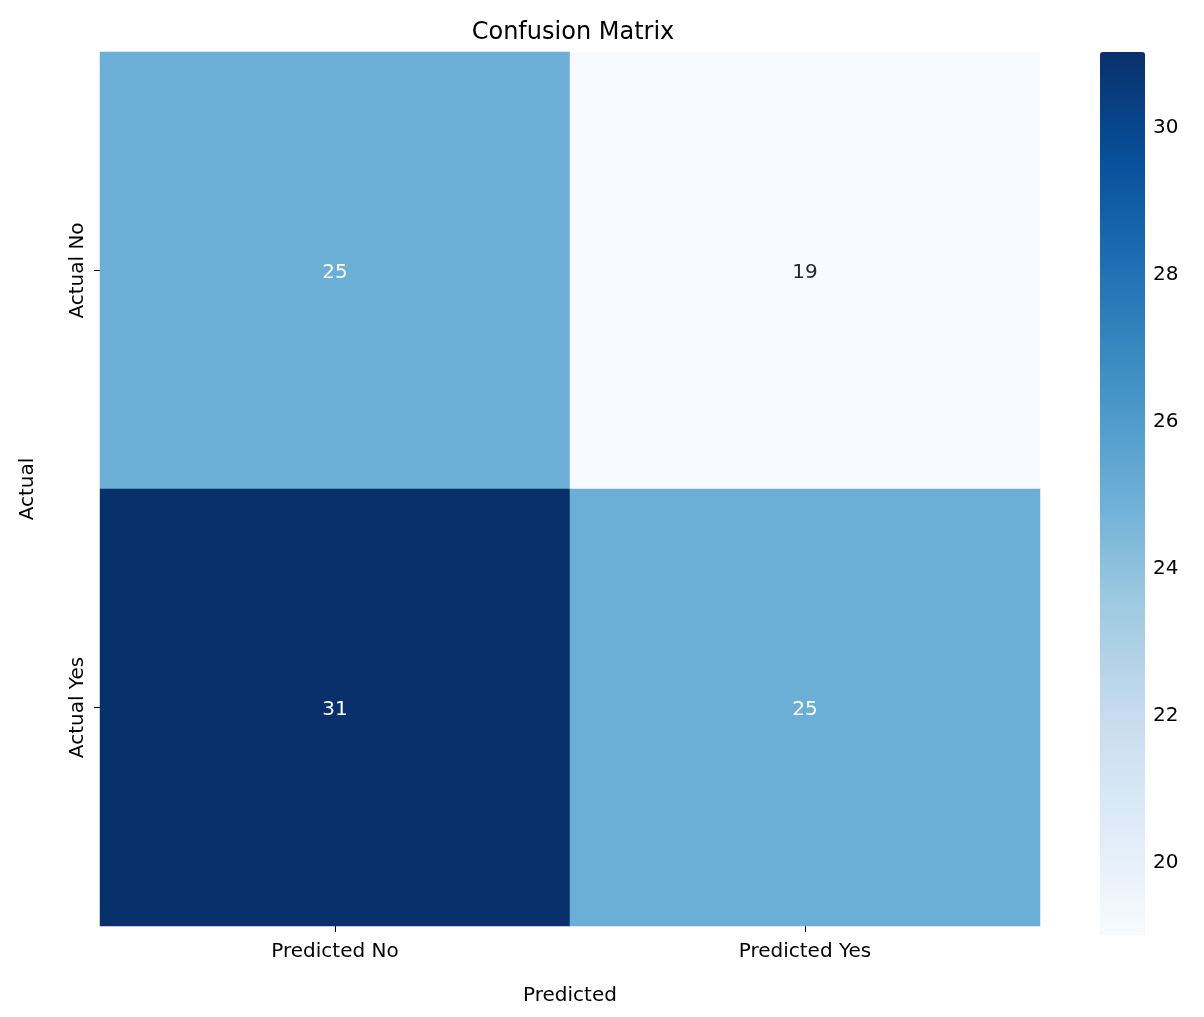  I want to click on x-tick-label: Predicted No, so click(335, 950).